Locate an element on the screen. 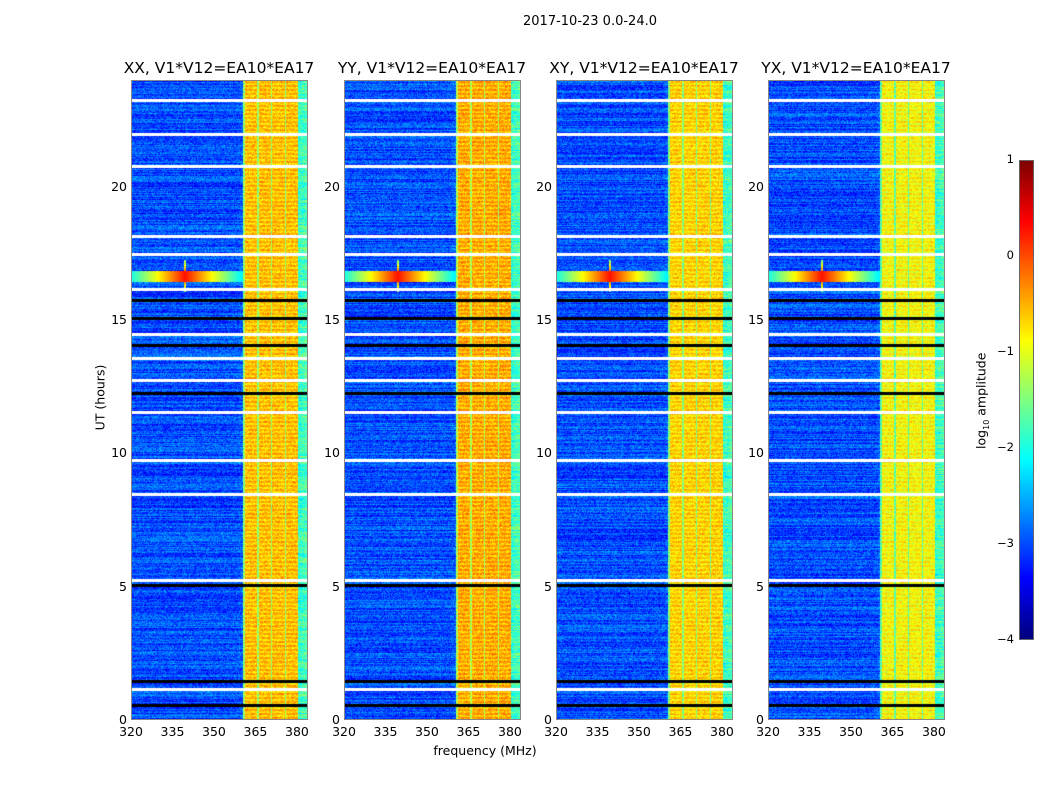 This screenshot has width=1050, height=800. colorbar-label-main: log is located at coordinates (981, 439).